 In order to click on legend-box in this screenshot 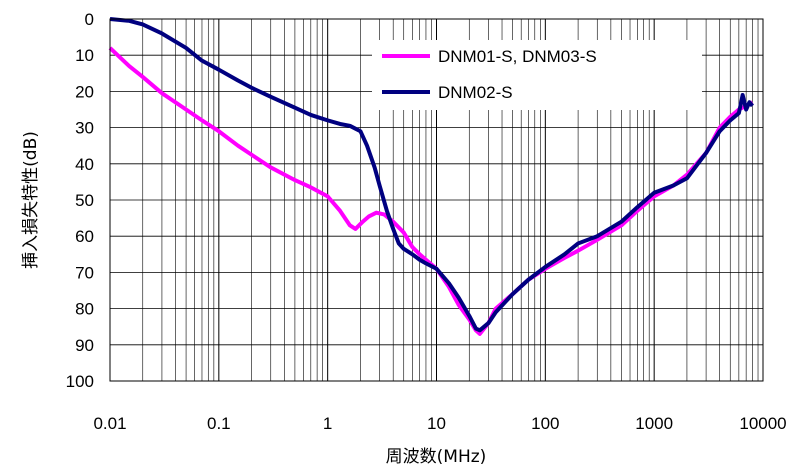, I will do `click(537, 75)`.